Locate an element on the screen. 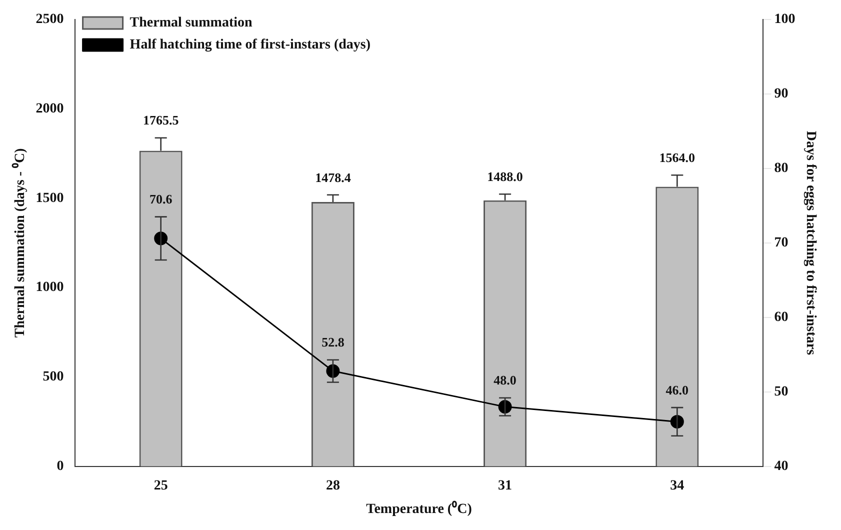  data-label: 52.8 is located at coordinates (333, 342).